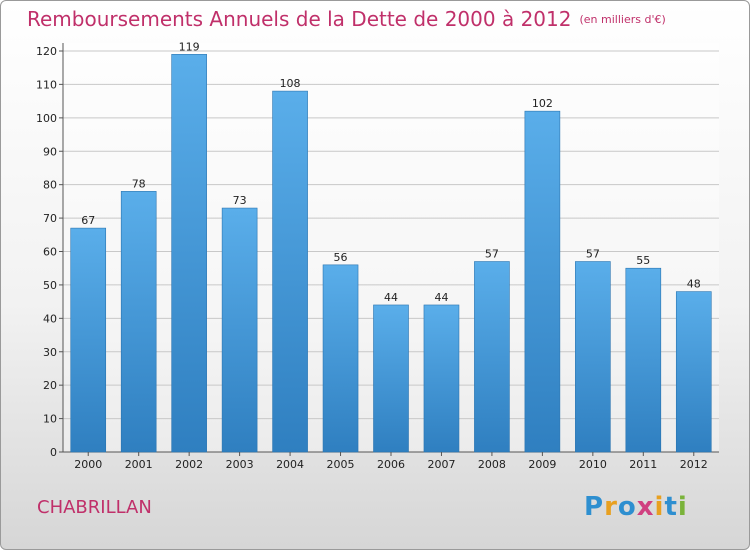  Describe the element at coordinates (50, 385) in the screenshot. I see `y-tick-label: 20` at that location.